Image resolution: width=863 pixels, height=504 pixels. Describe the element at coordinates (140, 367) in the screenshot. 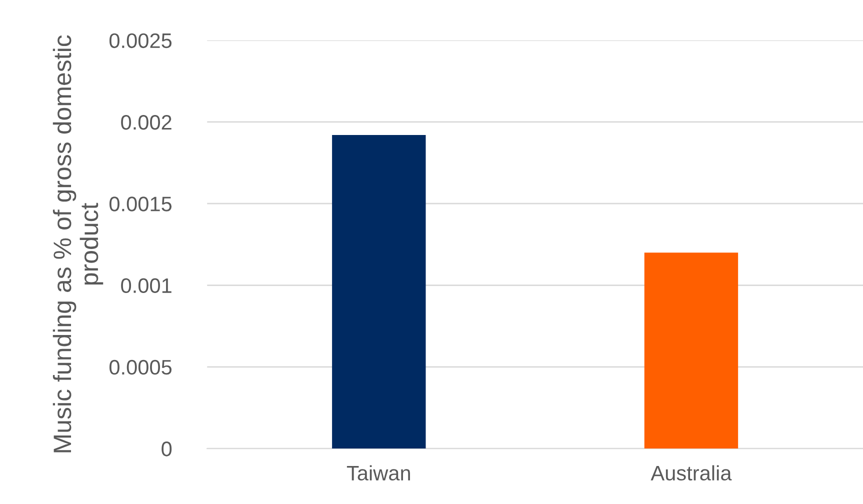

I see `y-tick-label: 0.0005` at that location.